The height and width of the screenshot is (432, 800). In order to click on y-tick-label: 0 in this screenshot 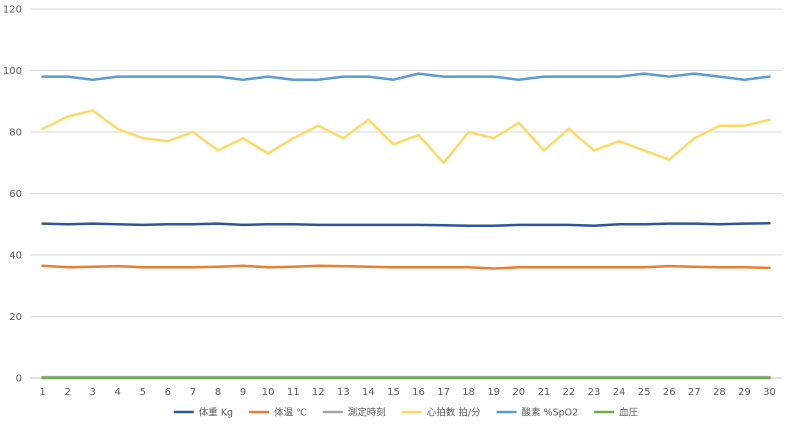, I will do `click(19, 379)`.